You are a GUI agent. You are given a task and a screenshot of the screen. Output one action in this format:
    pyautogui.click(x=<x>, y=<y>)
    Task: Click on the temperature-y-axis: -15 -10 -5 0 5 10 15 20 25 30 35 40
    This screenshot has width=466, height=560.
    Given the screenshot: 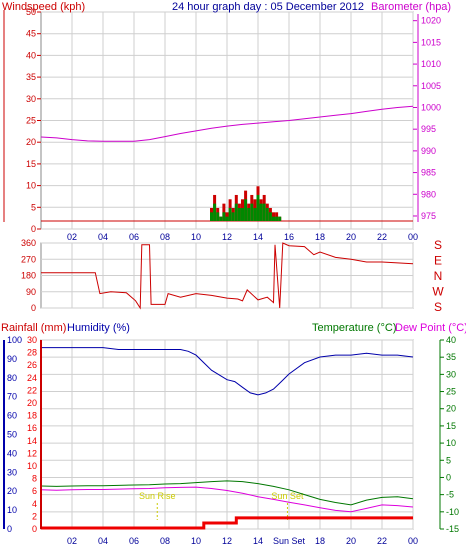 What is the action you would take?
    pyautogui.click(x=449, y=434)
    